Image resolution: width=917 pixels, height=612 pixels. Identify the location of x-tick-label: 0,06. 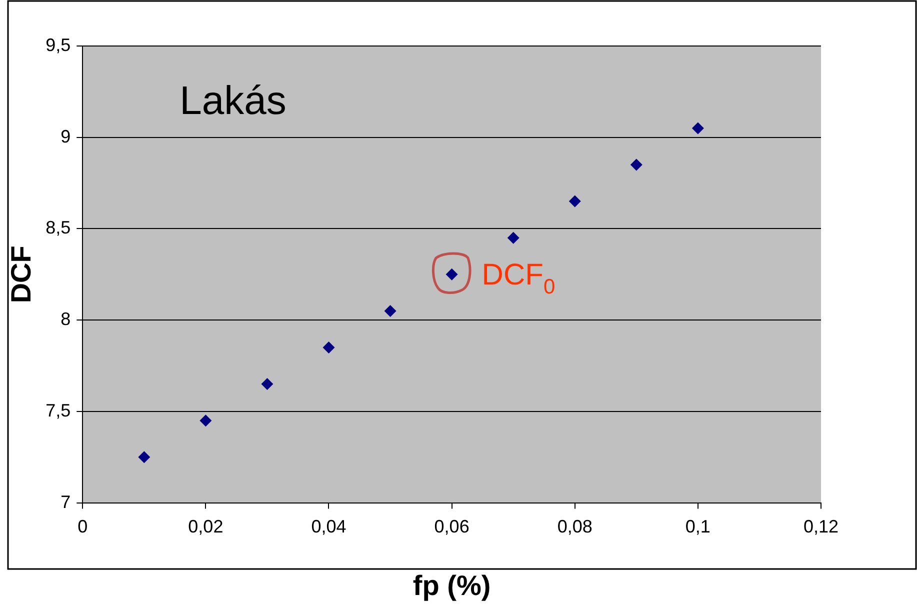
(452, 526).